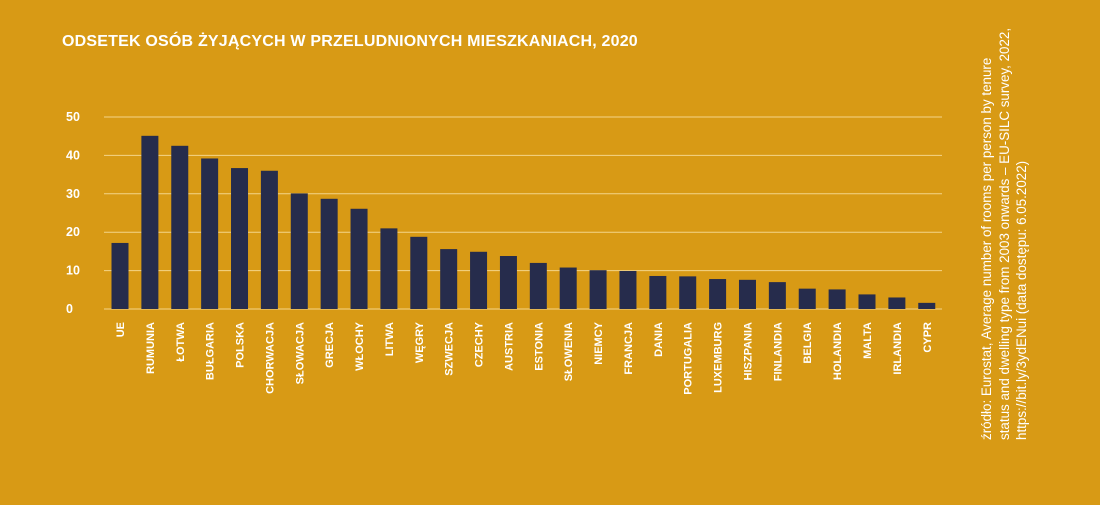 Image resolution: width=1100 pixels, height=505 pixels. I want to click on x-tick-label: AUSTRIA, so click(509, 346).